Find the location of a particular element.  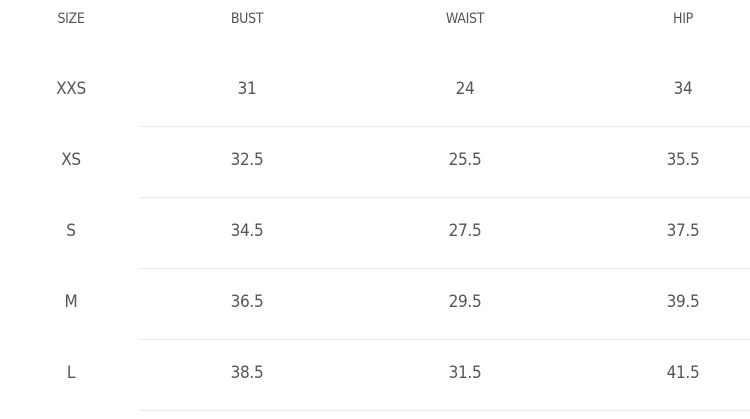

cell-waist: 31.5 is located at coordinates (465, 373).